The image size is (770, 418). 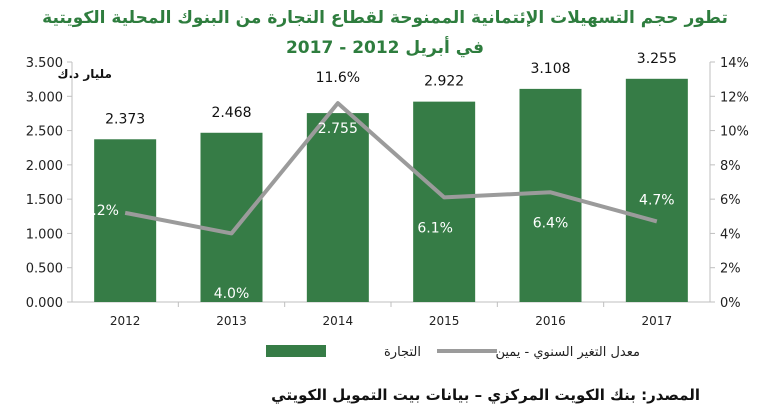 What do you see at coordinates (734, 63) in the screenshot?
I see `right-axis-tick-label: 14%` at bounding box center [734, 63].